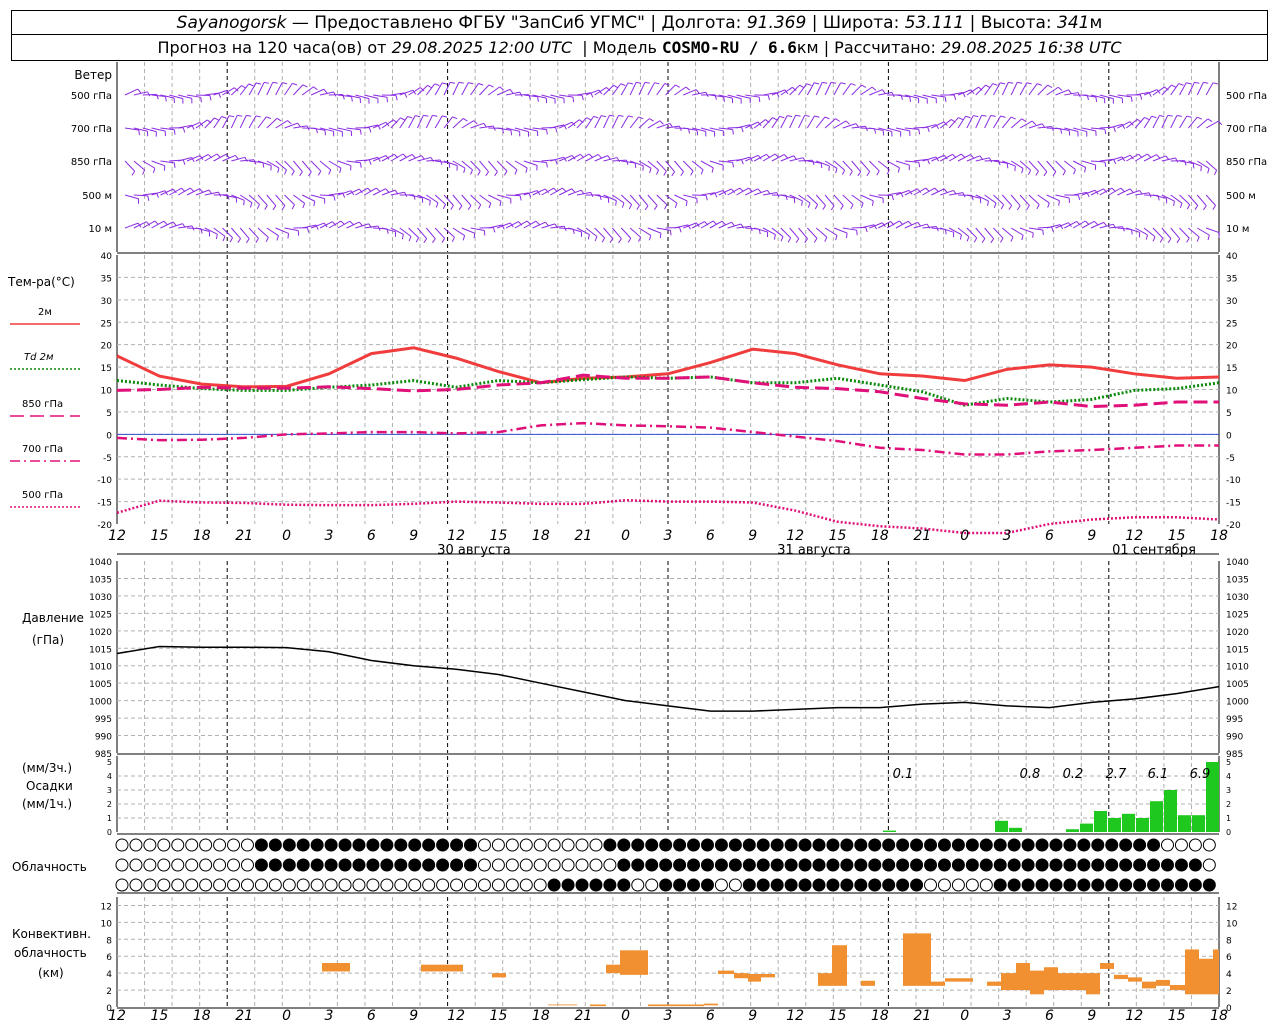 This screenshot has width=1280, height=1024. Describe the element at coordinates (541, 1016) in the screenshot. I see `x-tick-label-bottom: 18` at that location.